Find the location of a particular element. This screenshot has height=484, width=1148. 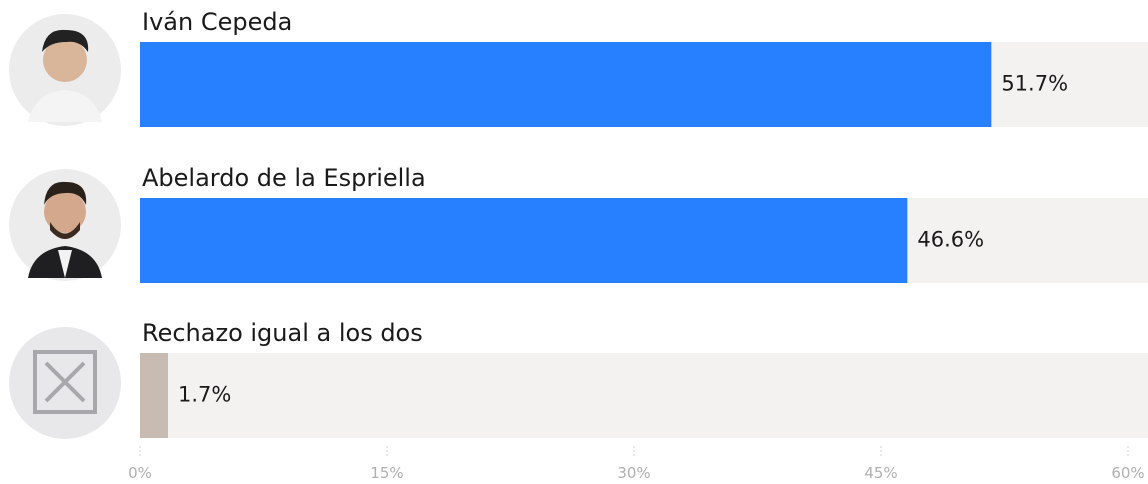

value-label: 51.7% is located at coordinates (1034, 84).